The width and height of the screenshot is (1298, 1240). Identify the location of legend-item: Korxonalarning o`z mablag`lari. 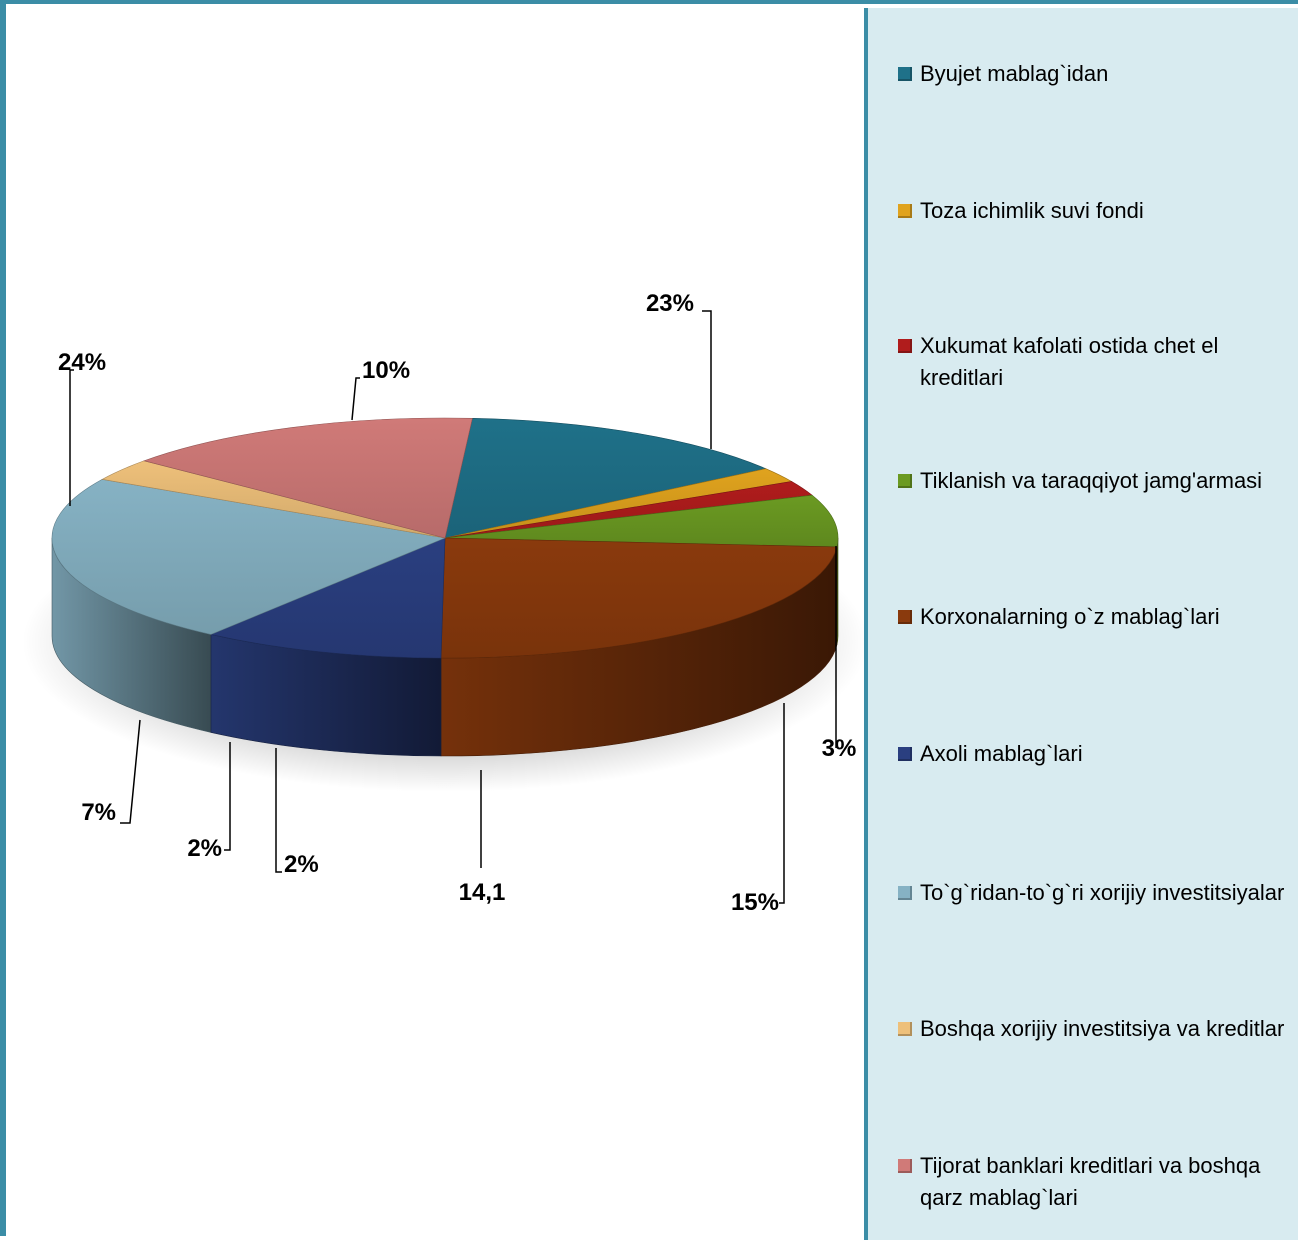
(1098, 617).